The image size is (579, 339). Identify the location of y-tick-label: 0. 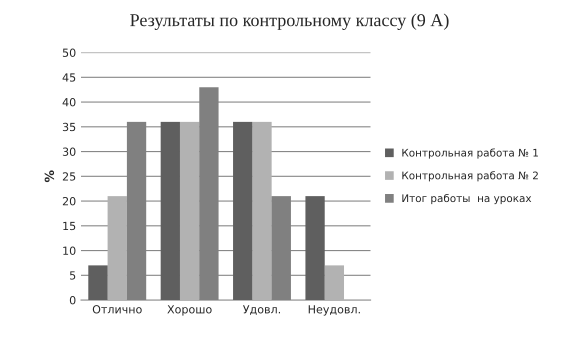
(73, 300).